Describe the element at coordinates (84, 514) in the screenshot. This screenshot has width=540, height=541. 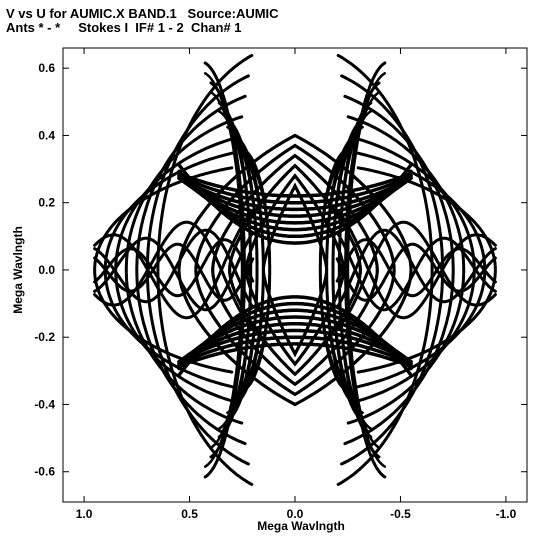
I see `x-tick-label: 1.0` at that location.